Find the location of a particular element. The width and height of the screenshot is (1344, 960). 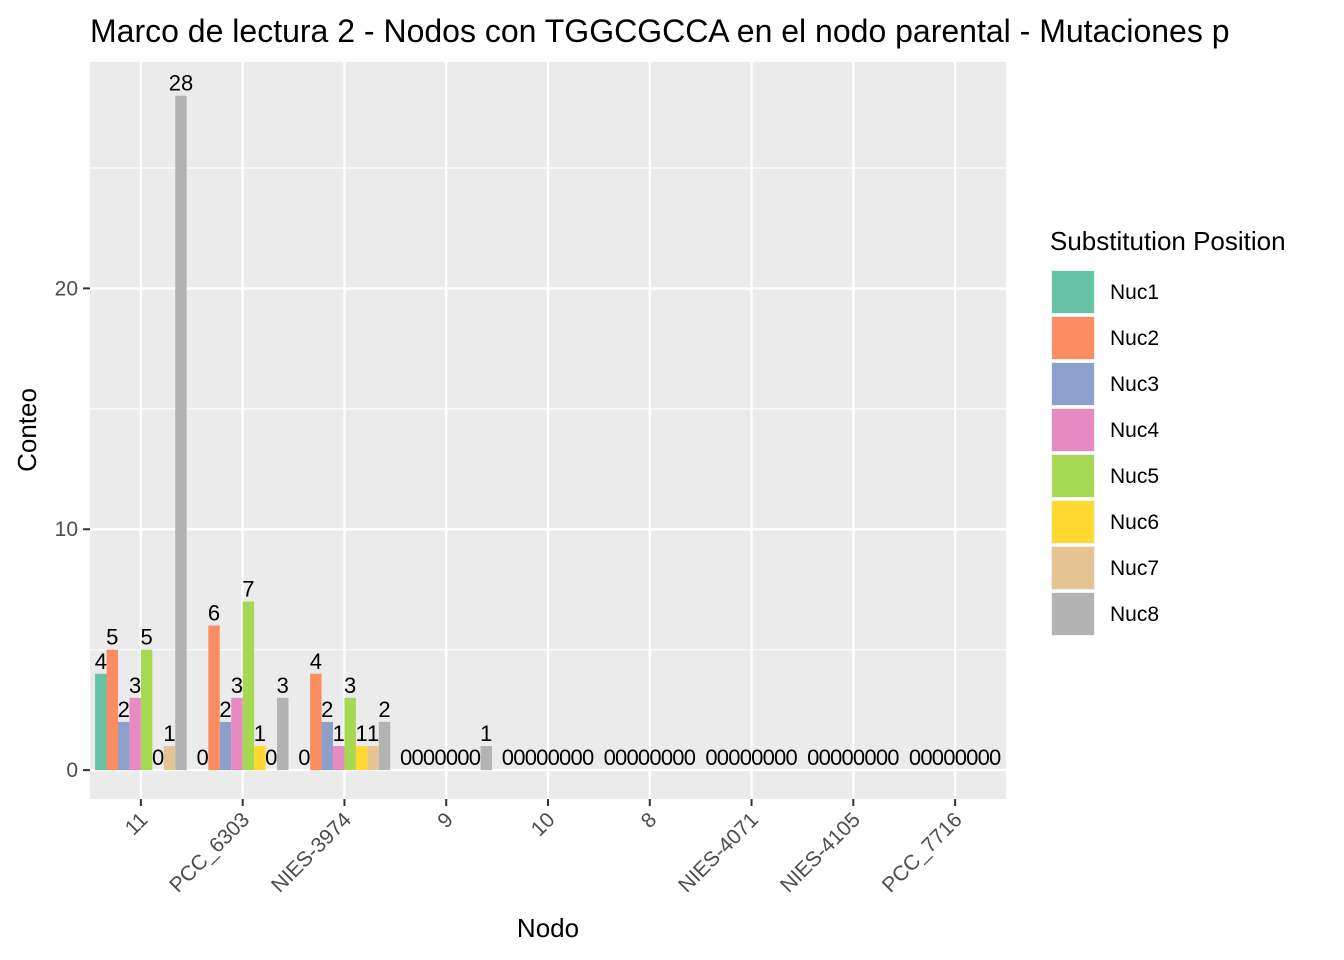

y-axis: 0 10 20 is located at coordinates (72, 529).